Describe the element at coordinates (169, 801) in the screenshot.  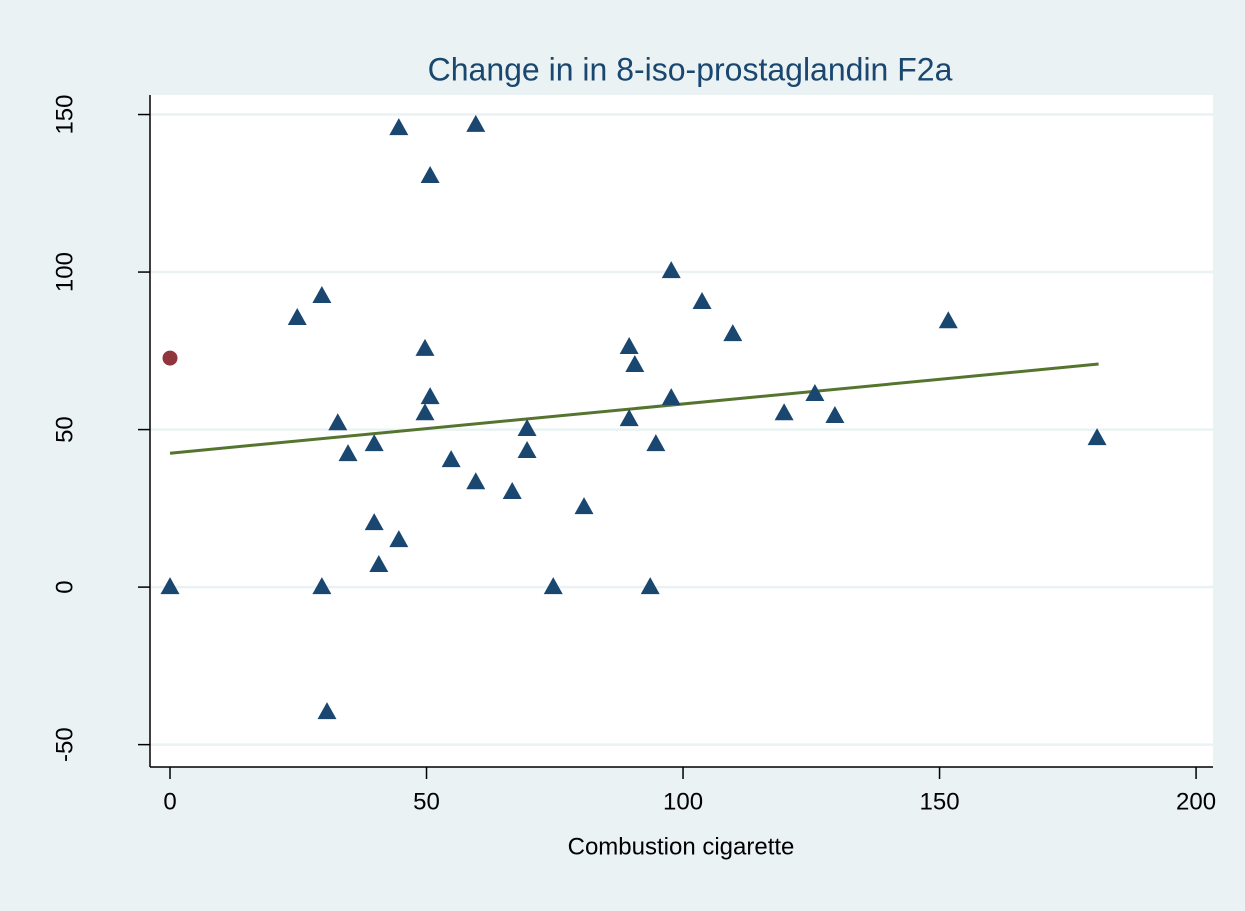
I see `x-tick-label: 0` at that location.